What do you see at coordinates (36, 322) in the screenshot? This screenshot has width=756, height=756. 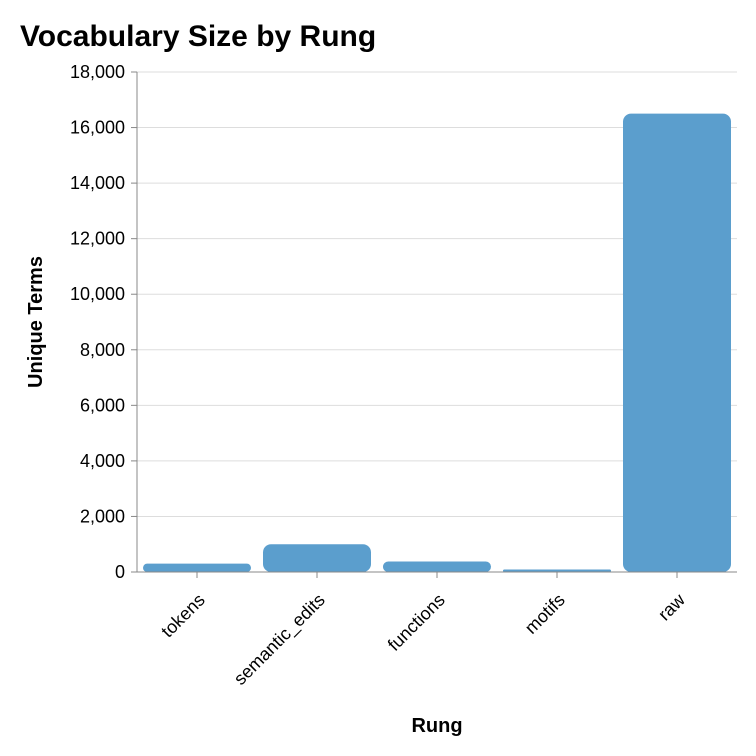 I see `y-axis-title: Unique Terms` at bounding box center [36, 322].